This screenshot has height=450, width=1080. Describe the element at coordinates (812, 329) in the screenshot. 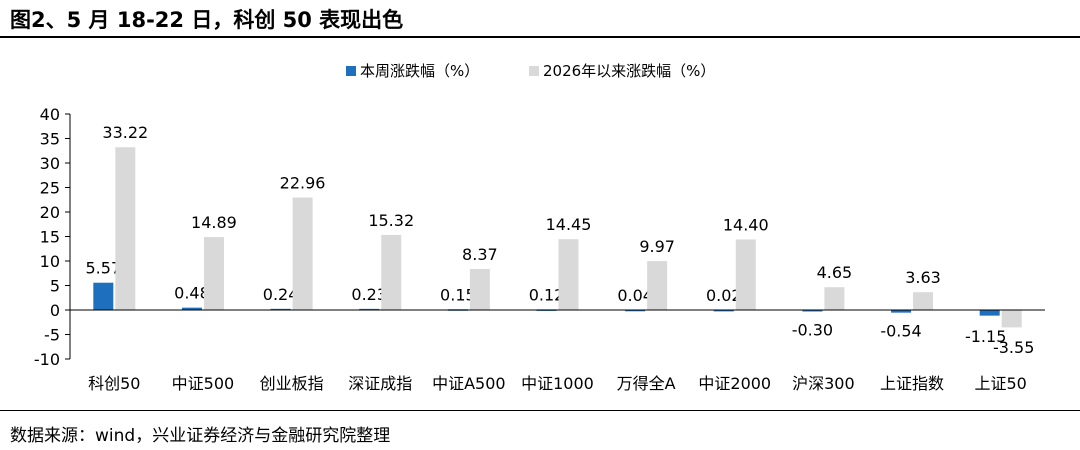

I see `bar-label-weekly: -0.30` at that location.